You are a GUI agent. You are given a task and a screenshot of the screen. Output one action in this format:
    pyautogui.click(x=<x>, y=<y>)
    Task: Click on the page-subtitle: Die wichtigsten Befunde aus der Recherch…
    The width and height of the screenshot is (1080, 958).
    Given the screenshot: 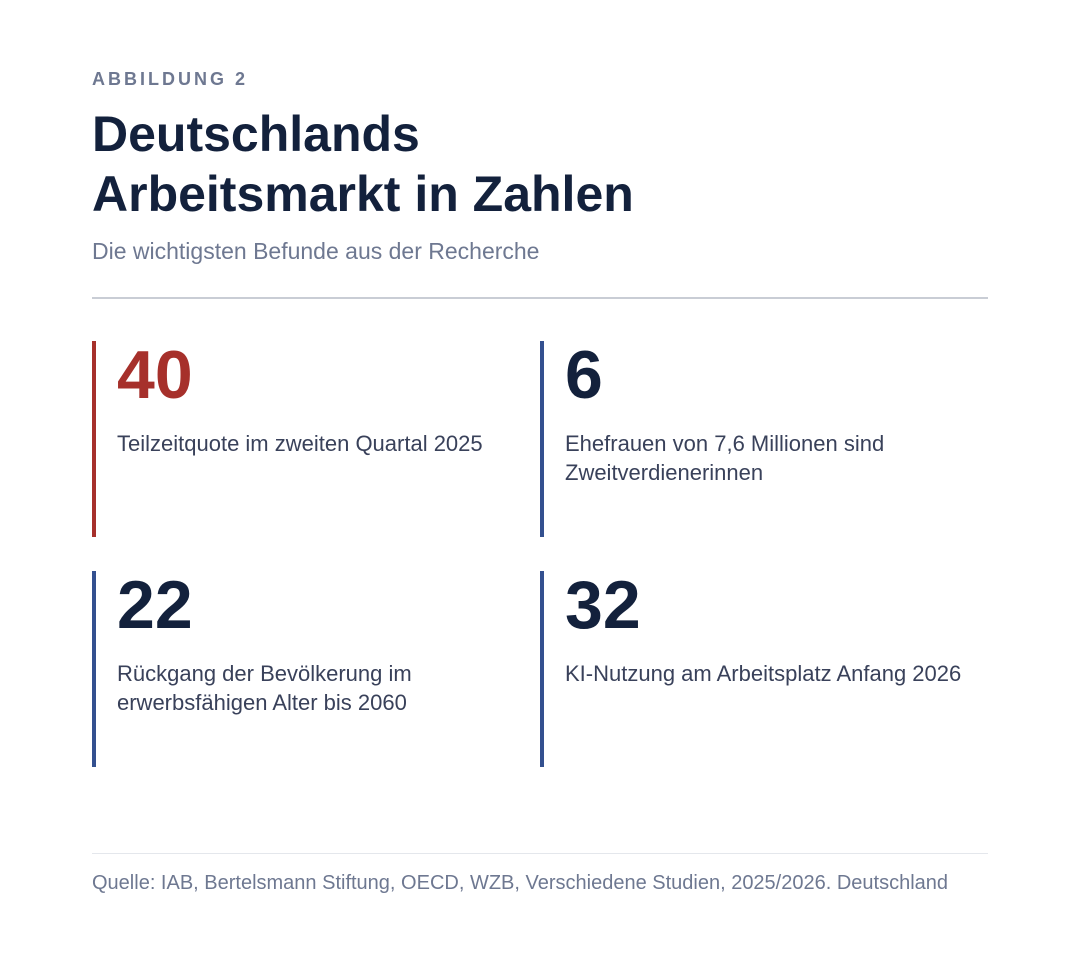 What is the action you would take?
    pyautogui.click(x=316, y=251)
    